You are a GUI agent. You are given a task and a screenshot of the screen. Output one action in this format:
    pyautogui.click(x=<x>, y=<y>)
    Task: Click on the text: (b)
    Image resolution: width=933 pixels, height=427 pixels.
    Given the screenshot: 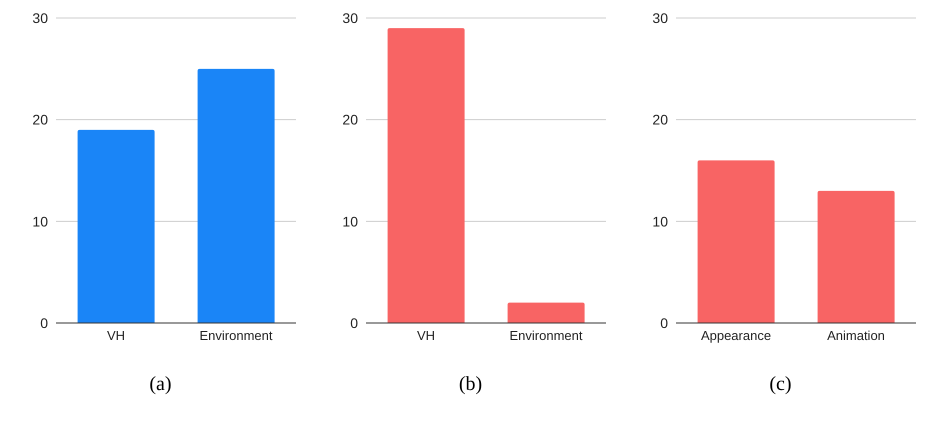 What is the action you would take?
    pyautogui.click(x=470, y=384)
    